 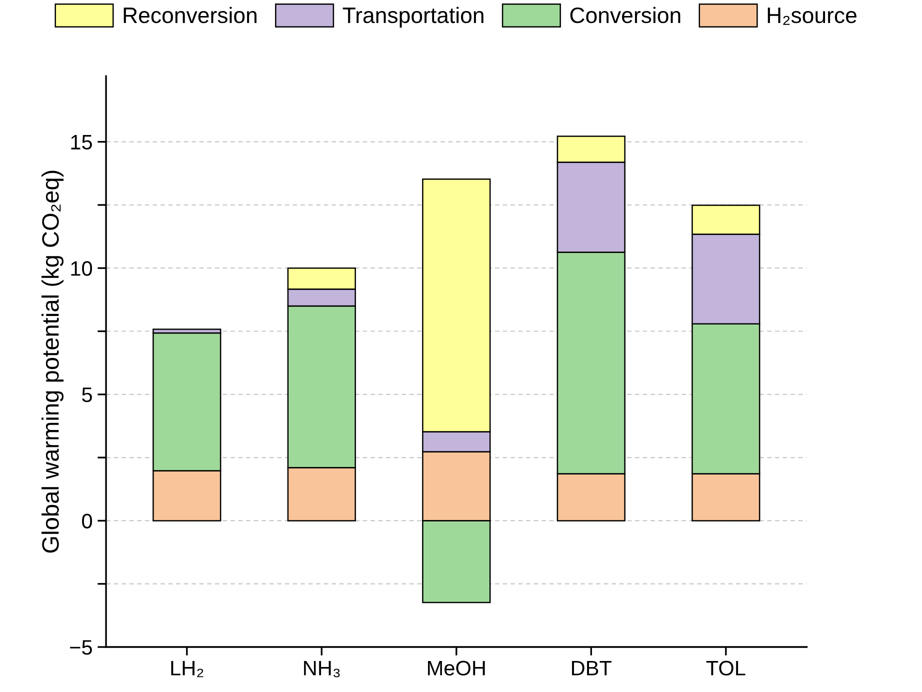 What do you see at coordinates (726, 668) in the screenshot?
I see `x-tick-label: TOL` at bounding box center [726, 668].